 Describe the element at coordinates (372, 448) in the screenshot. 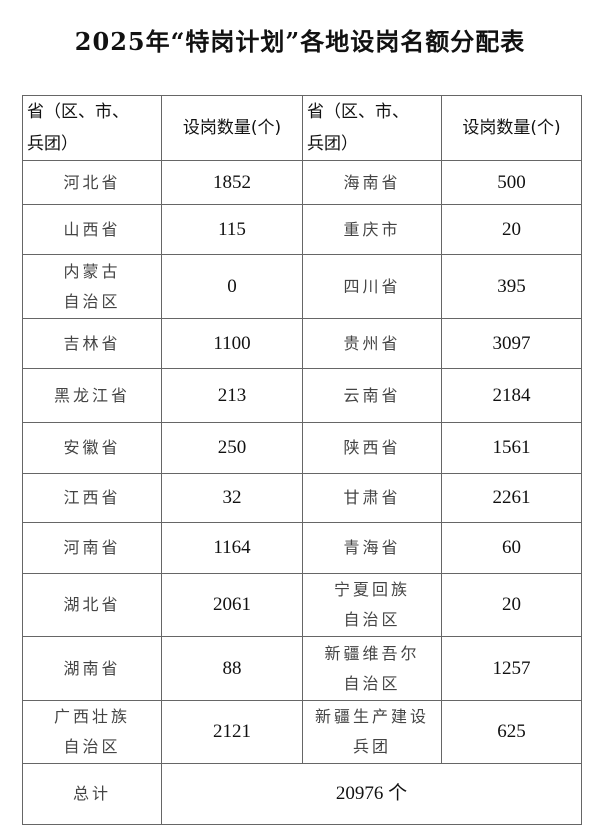

I see `region-name: 陕西省` at that location.